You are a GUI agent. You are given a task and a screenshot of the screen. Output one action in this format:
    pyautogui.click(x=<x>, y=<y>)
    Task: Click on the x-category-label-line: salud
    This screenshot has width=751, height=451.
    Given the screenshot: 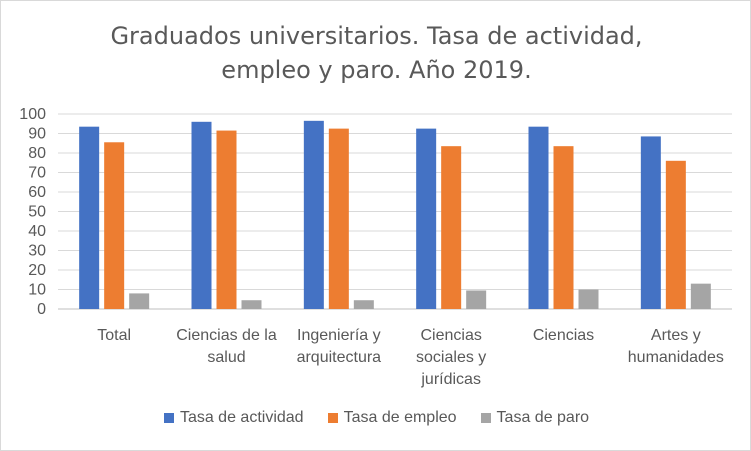 What is the action you would take?
    pyautogui.click(x=226, y=357)
    